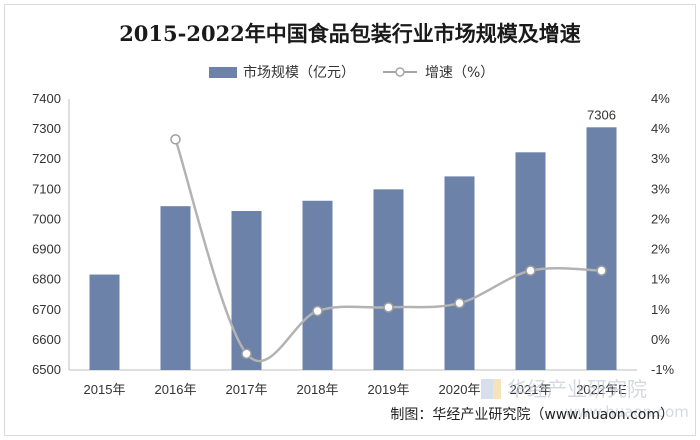  What do you see at coordinates (46, 158) in the screenshot?
I see `y-left-tick-label: 7200` at bounding box center [46, 158].